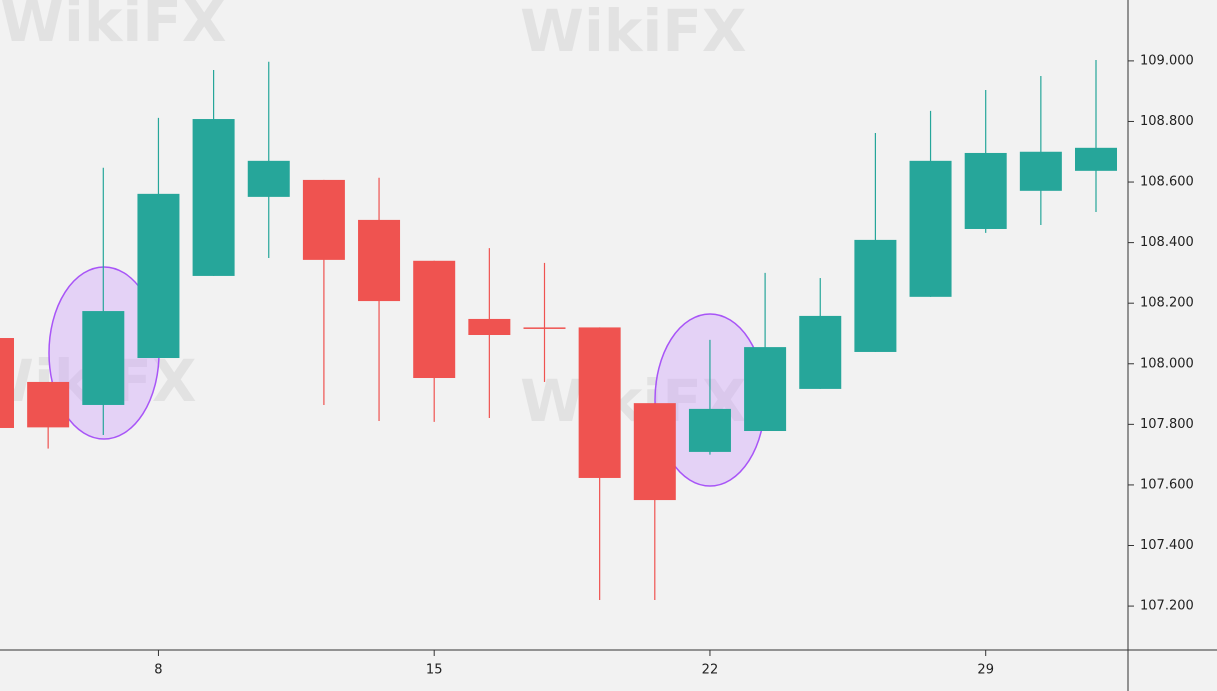 The height and width of the screenshot is (691, 1217). Describe the element at coordinates (434, 670) in the screenshot. I see `x-tick-label: 15` at that location.